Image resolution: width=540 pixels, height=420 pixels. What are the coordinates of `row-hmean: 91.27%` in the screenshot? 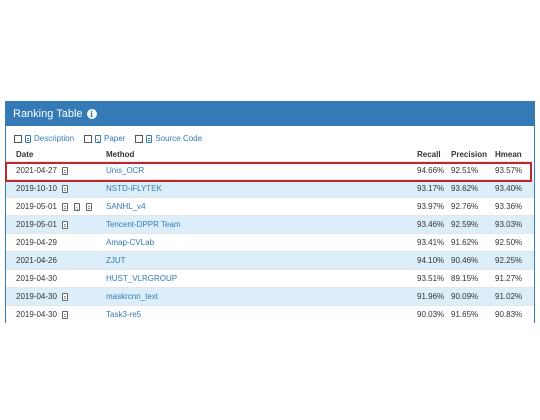 It's located at (514, 278).